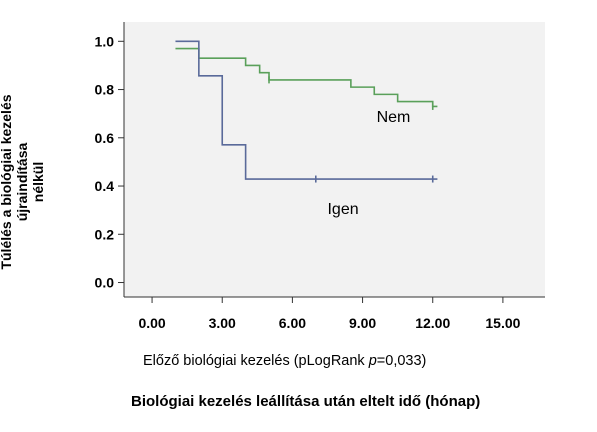 Image resolution: width=597 pixels, height=432 pixels. I want to click on y-tick-label: 0.0, so click(105, 283).